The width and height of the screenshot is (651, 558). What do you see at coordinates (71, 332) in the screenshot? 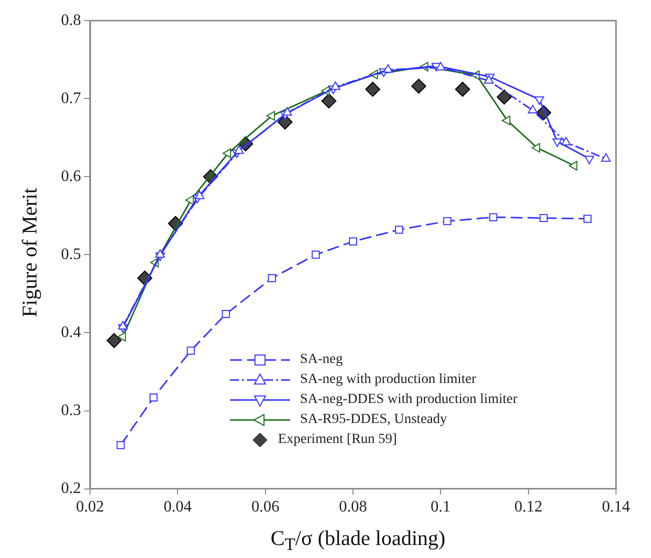
I see `y-tick-label: 0.4` at bounding box center [71, 332].